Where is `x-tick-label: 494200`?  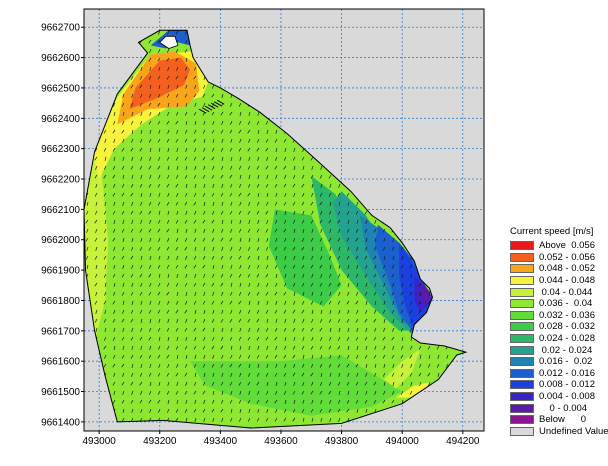 x-tick-label: 494200 is located at coordinates (463, 441).